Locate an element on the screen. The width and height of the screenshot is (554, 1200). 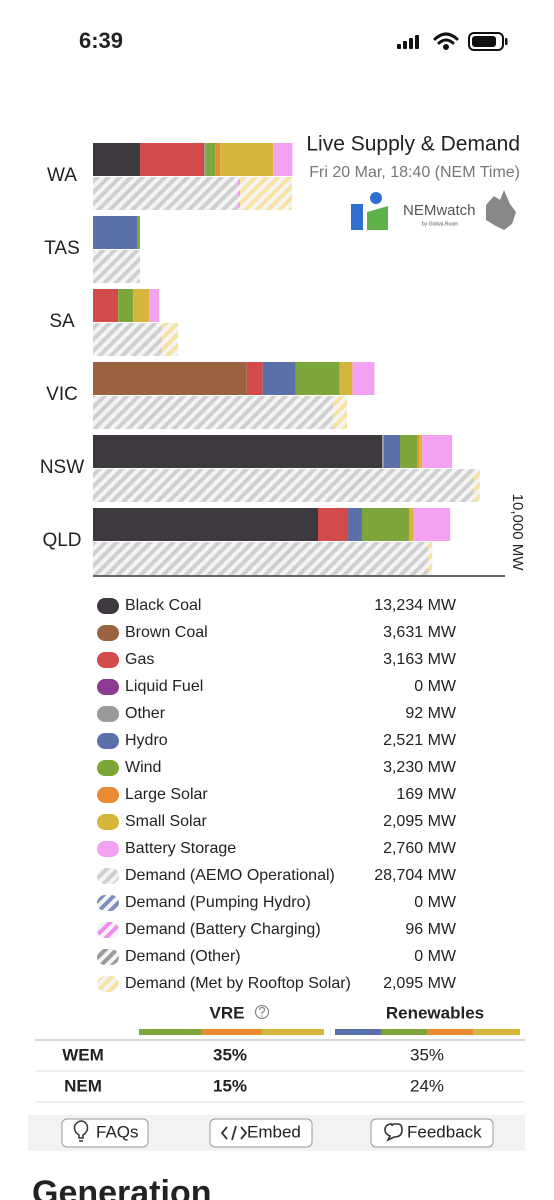
logo-tagline: by Global-Roam is located at coordinates (440, 224).